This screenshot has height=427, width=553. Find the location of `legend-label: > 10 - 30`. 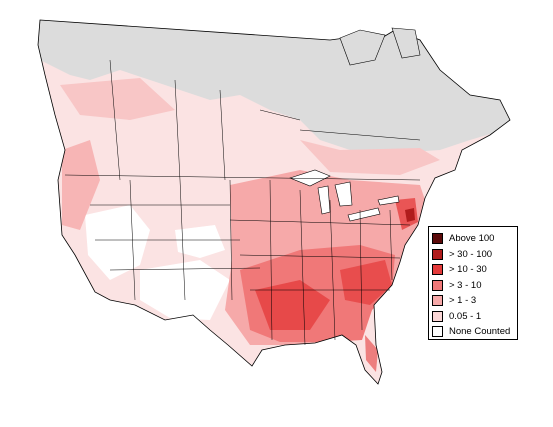

legend-label: > 10 - 30 is located at coordinates (468, 269).